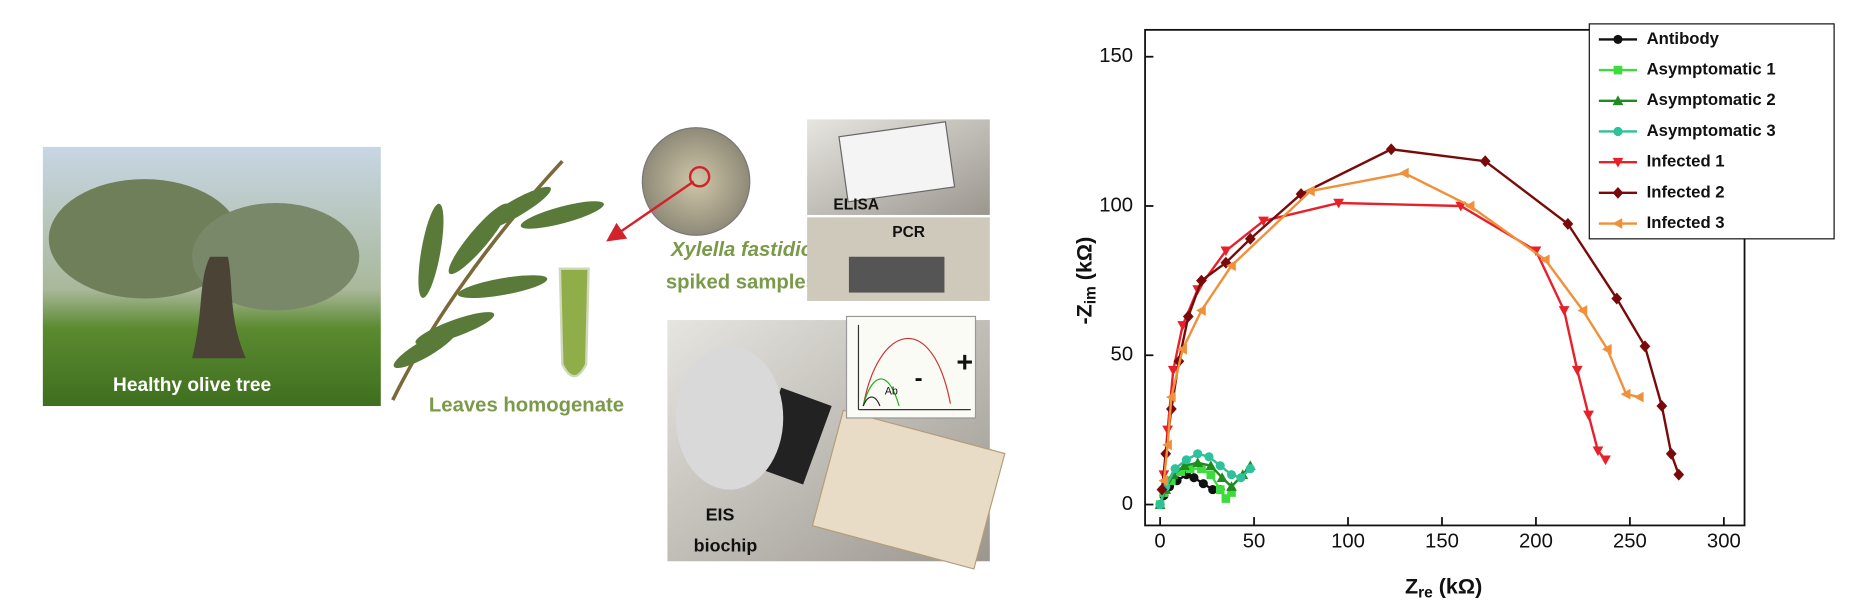  What do you see at coordinates (897, 162) in the screenshot?
I see `elisa-plate` at bounding box center [897, 162].